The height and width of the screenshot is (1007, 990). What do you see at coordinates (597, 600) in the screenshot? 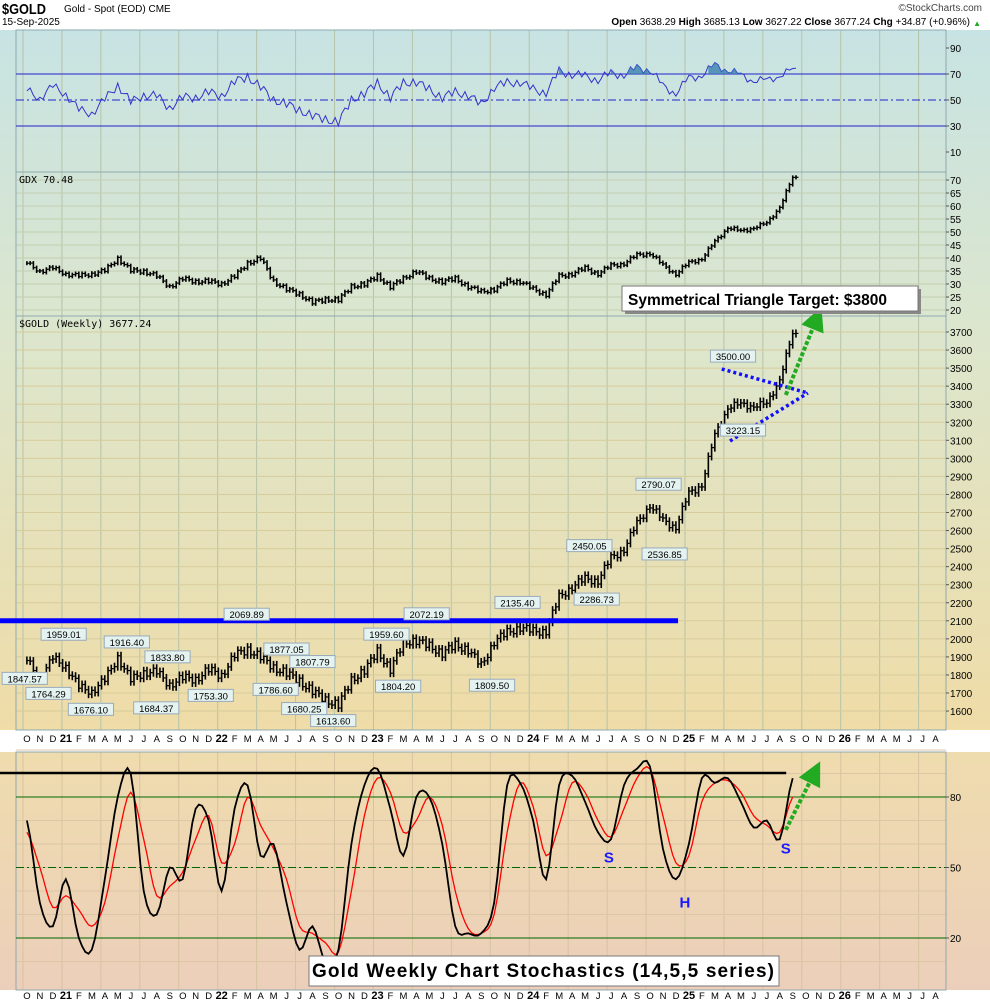
I see `price-label: 2286.73` at bounding box center [597, 600].